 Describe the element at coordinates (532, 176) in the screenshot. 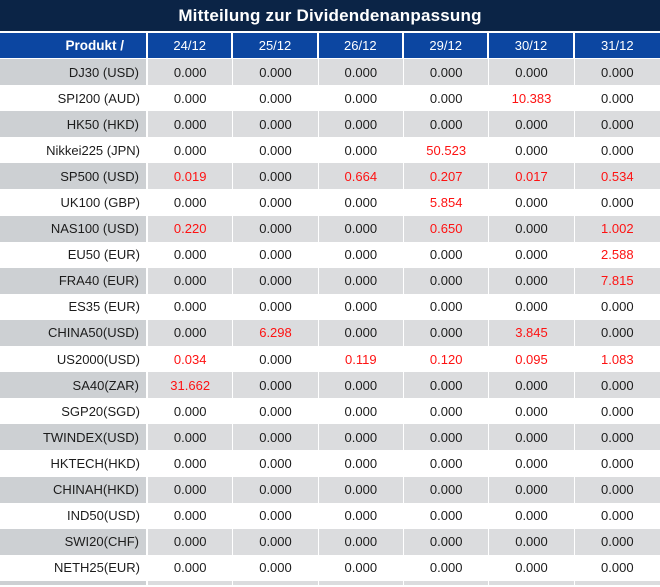

I see `value-cell: 0.017` at that location.